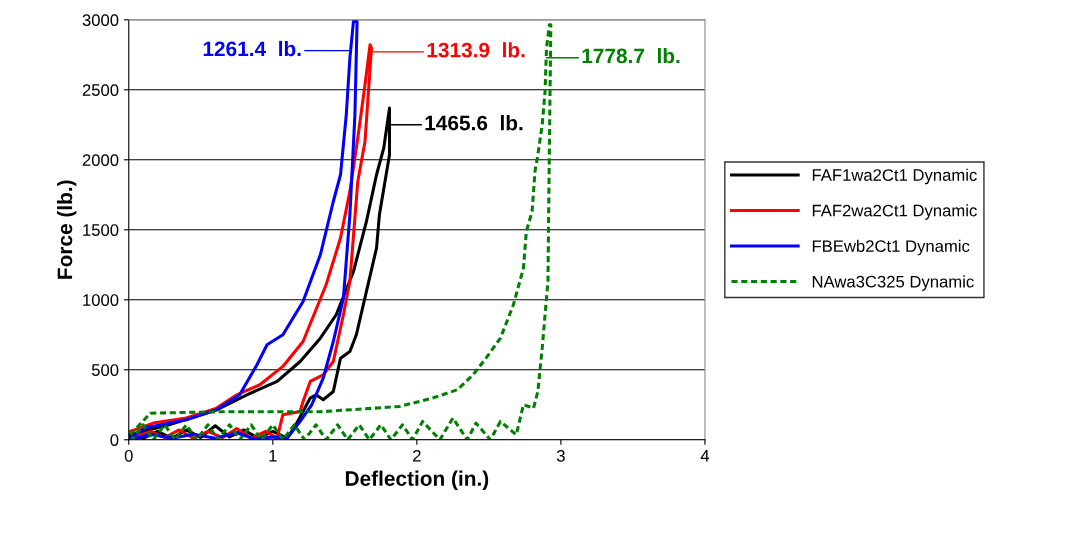 This screenshot has width=1073, height=535. What do you see at coordinates (114, 440) in the screenshot?
I see `y-tick-label: 0` at bounding box center [114, 440].